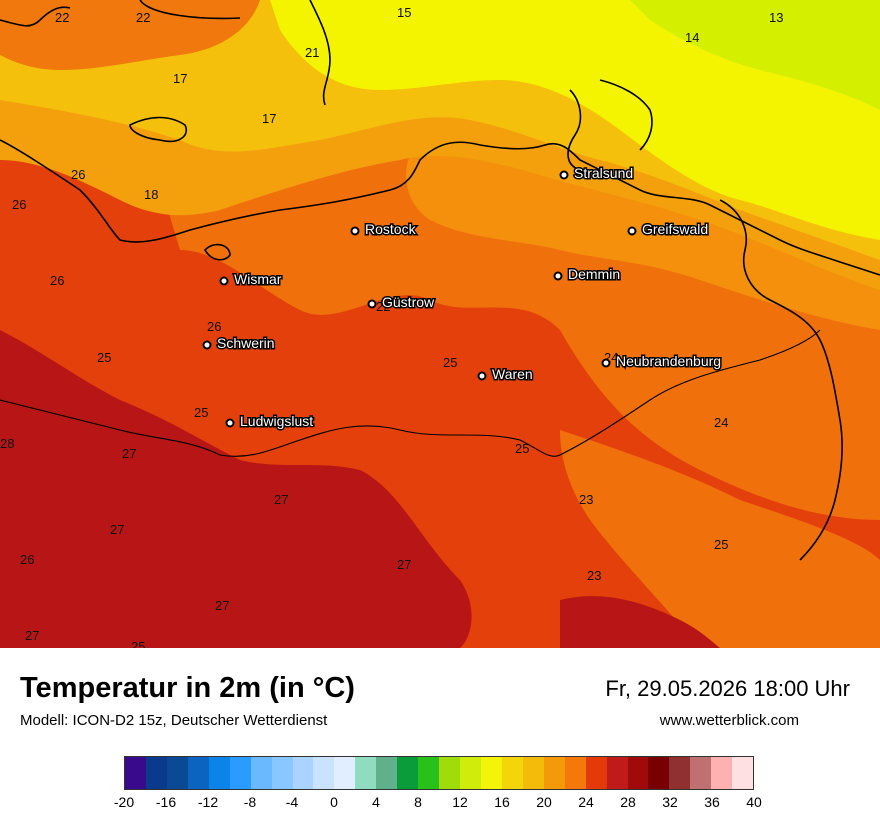  Describe the element at coordinates (276, 421) in the screenshot. I see `city-label: Ludwigslust` at that location.